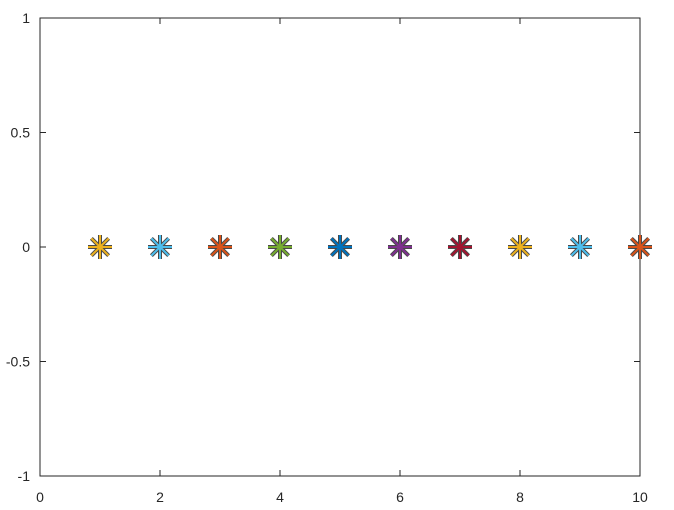  What do you see at coordinates (26, 247) in the screenshot?
I see `y-tick-label: 0` at bounding box center [26, 247].